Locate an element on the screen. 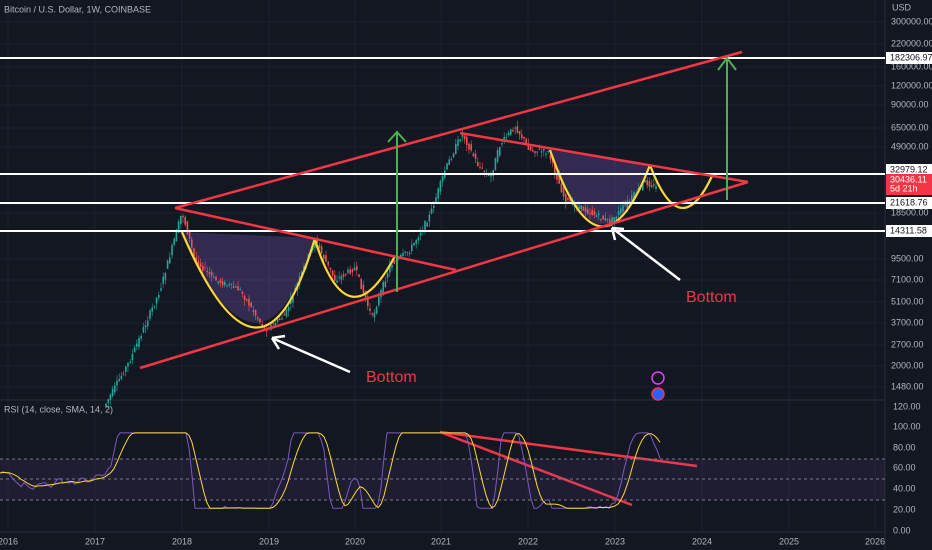 Image resolution: width=932 pixels, height=550 pixels. rsi-label: 0.00 is located at coordinates (902, 530).